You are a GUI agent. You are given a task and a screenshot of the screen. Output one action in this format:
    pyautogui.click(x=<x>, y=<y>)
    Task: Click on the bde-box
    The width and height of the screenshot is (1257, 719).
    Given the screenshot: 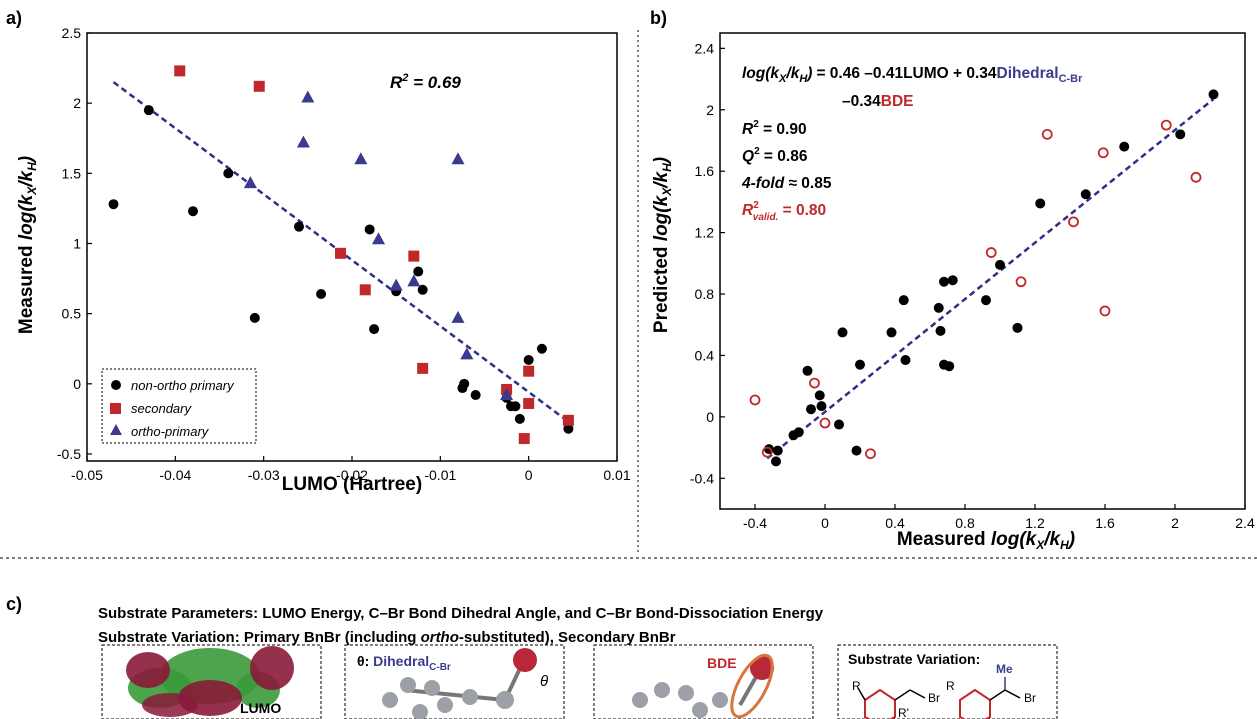 What is the action you would take?
    pyautogui.click(x=703, y=681)
    